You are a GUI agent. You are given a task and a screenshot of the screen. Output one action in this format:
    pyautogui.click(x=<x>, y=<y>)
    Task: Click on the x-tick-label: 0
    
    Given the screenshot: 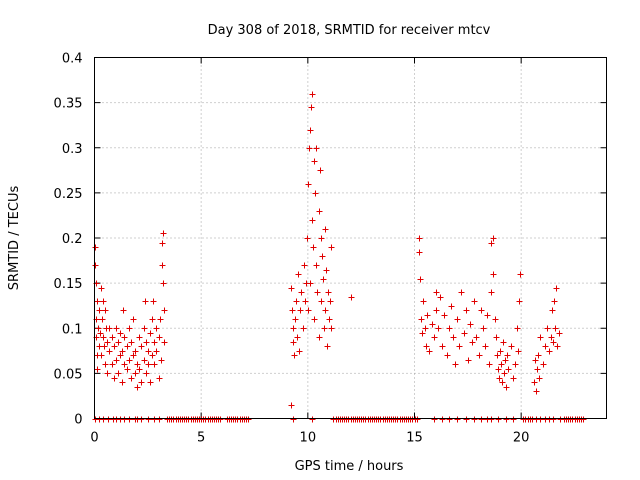 What is the action you would take?
    pyautogui.click(x=94, y=438)
    